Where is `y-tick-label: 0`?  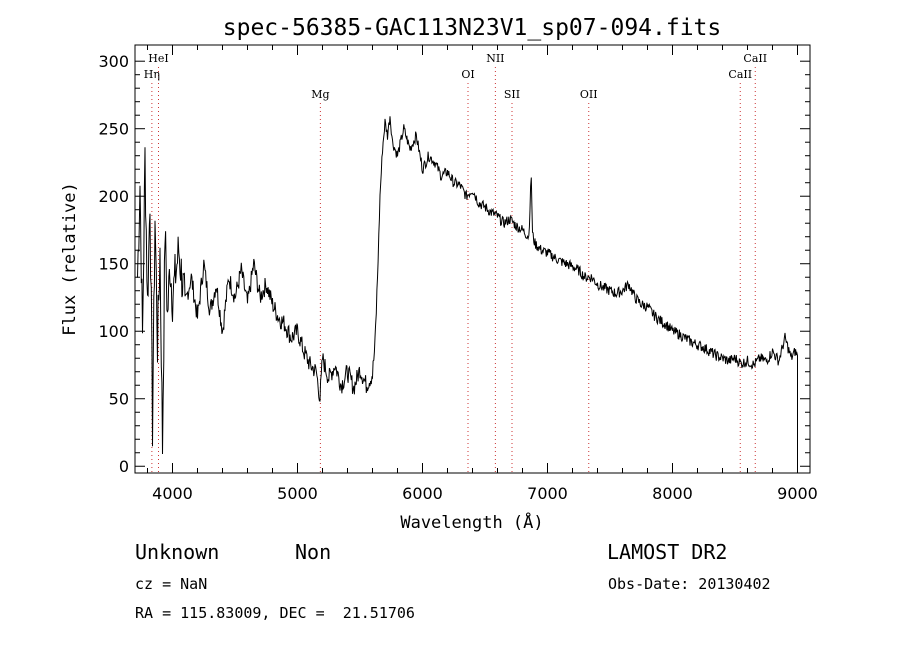
y-tick-label: 0 is located at coordinates (124, 466).